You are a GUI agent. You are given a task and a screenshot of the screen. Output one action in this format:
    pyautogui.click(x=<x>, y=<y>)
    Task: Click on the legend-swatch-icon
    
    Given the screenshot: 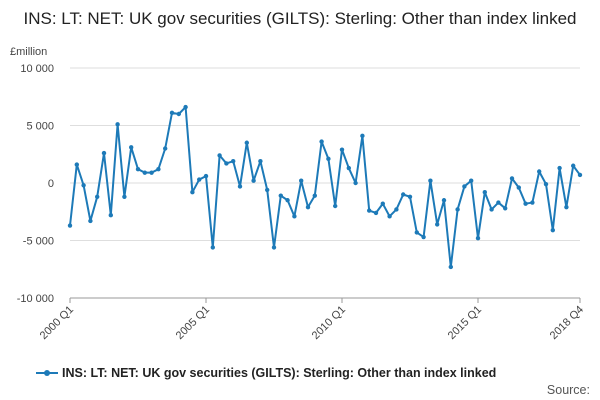 What is the action you would take?
    pyautogui.click(x=47, y=373)
    